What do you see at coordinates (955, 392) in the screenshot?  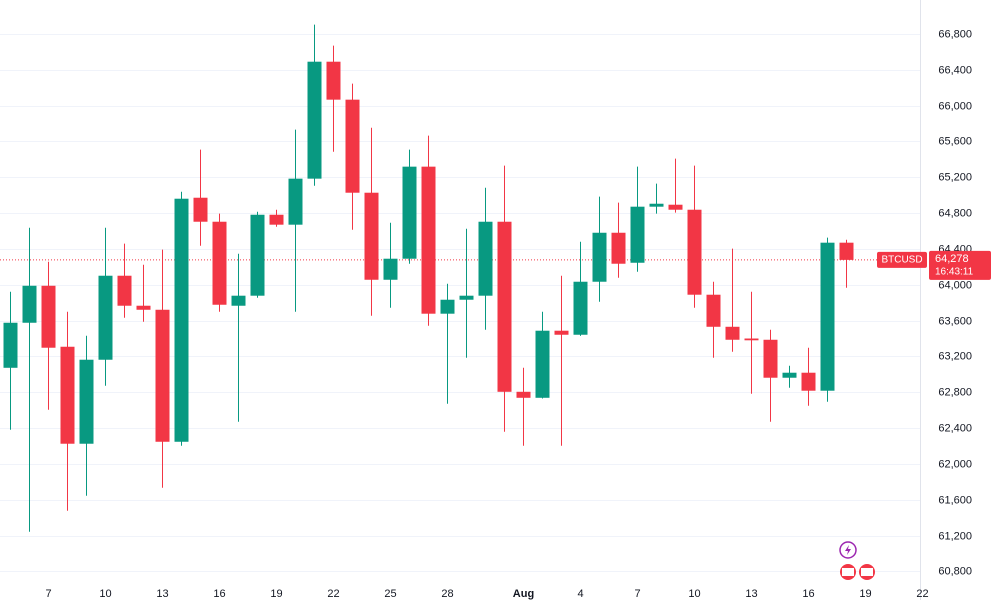 I see `y-tick-label: 62,800` at bounding box center [955, 392].